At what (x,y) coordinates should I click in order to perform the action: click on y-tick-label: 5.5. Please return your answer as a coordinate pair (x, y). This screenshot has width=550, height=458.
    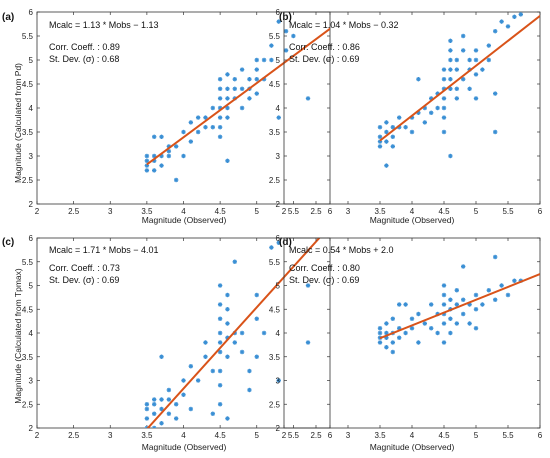
    Looking at the image, I should click on (275, 262).